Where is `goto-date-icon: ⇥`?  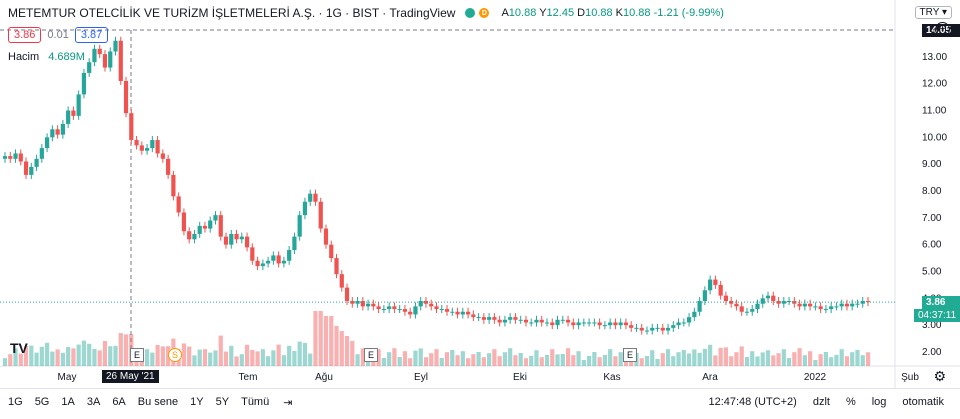 goto-date-icon: ⇥ is located at coordinates (288, 402).